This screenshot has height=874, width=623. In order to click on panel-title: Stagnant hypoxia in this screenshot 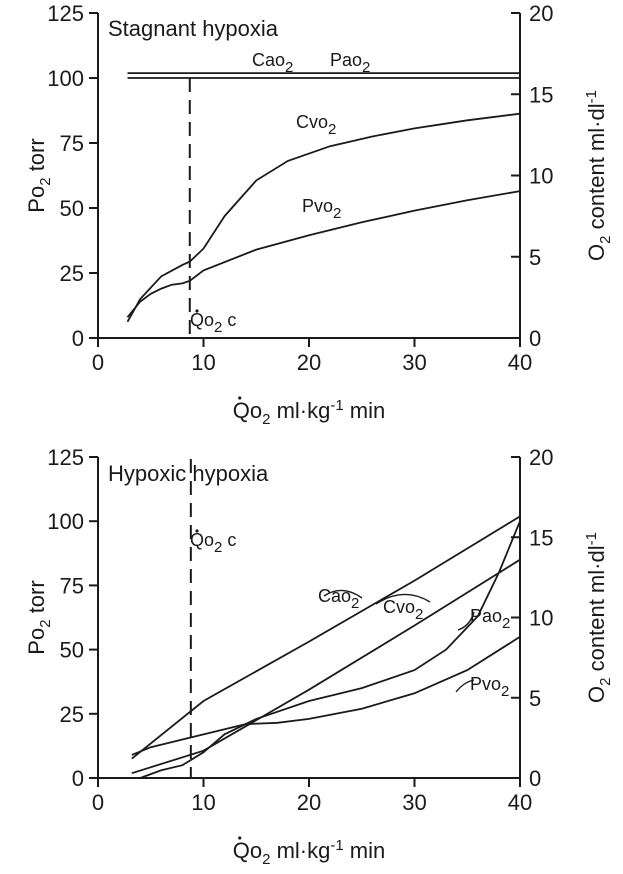, I will do `click(193, 28)`.